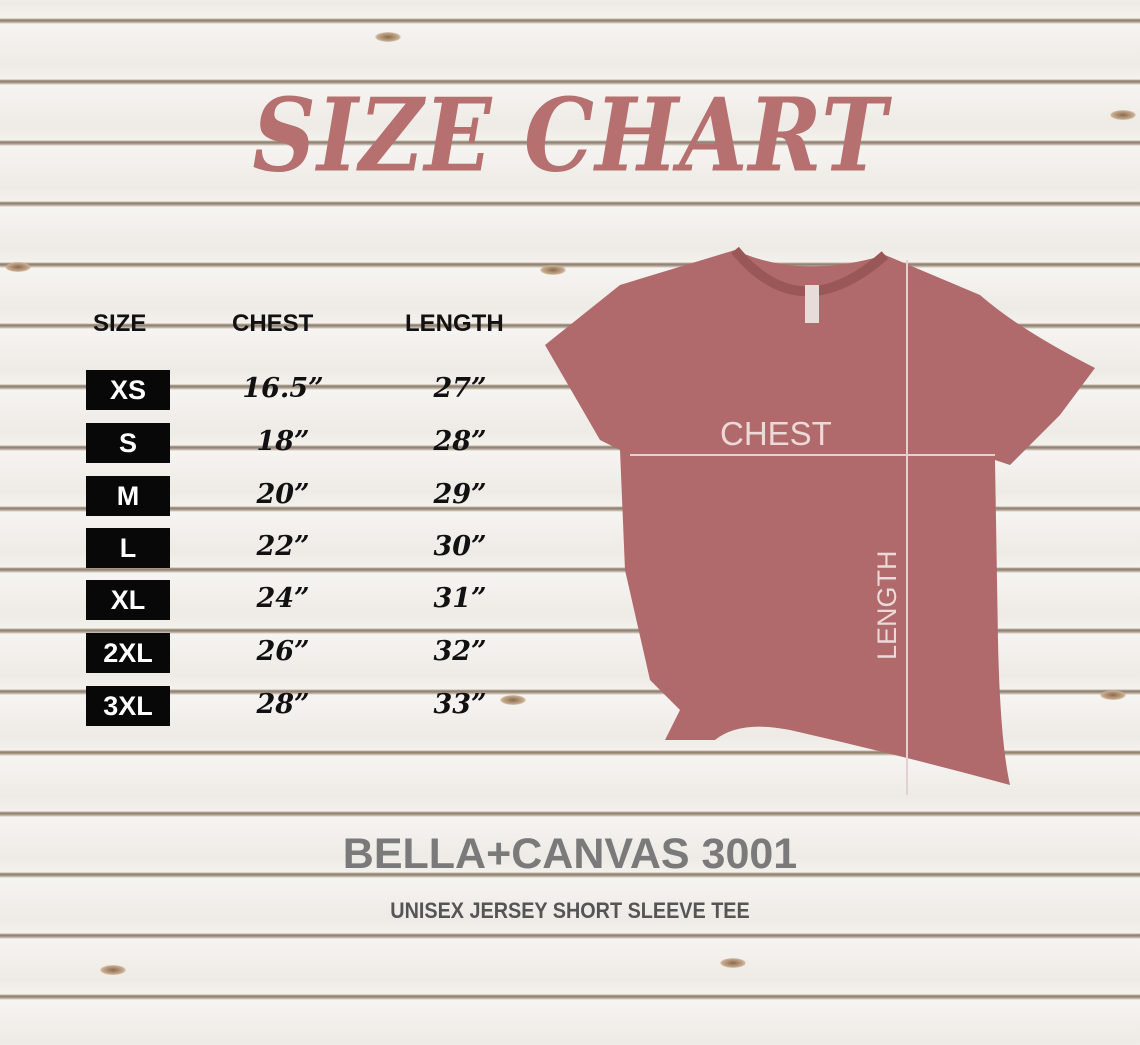 The height and width of the screenshot is (1045, 1140). Describe the element at coordinates (128, 706) in the screenshot. I see `size-badge: 3XL` at that location.